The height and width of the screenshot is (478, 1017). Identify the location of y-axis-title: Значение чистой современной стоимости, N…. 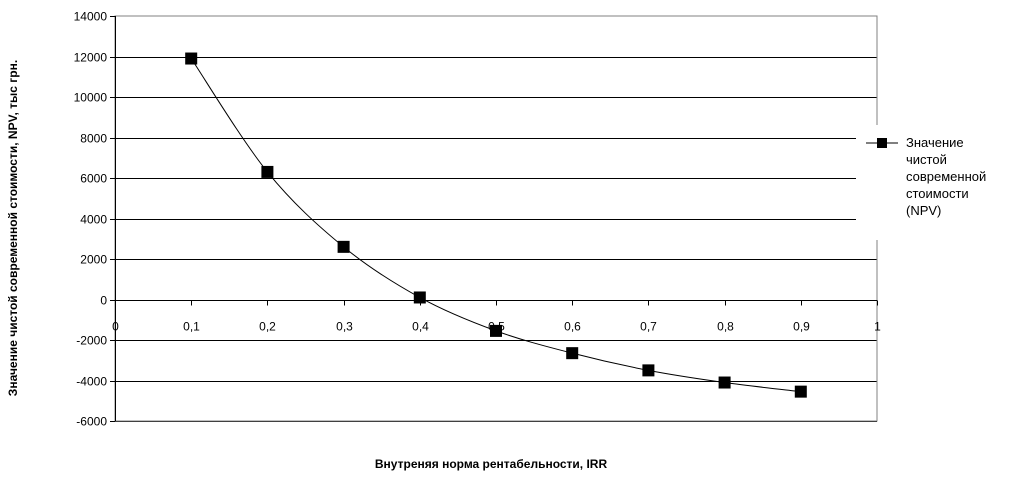
(13, 228).